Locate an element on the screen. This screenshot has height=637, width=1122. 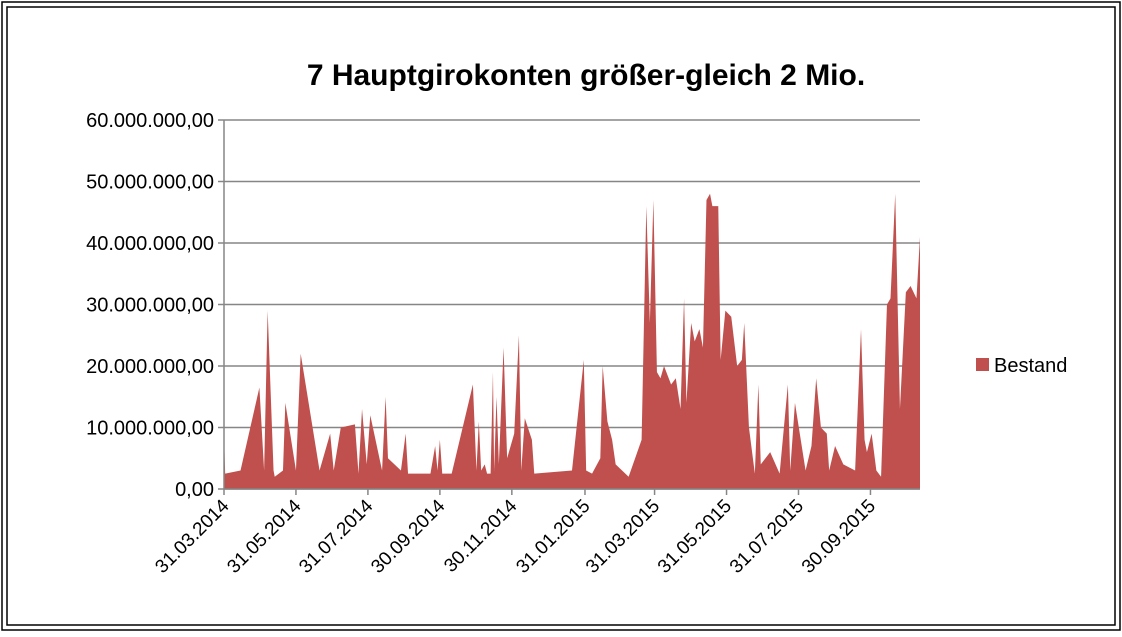
legend-label: Bestand is located at coordinates (1030, 366).